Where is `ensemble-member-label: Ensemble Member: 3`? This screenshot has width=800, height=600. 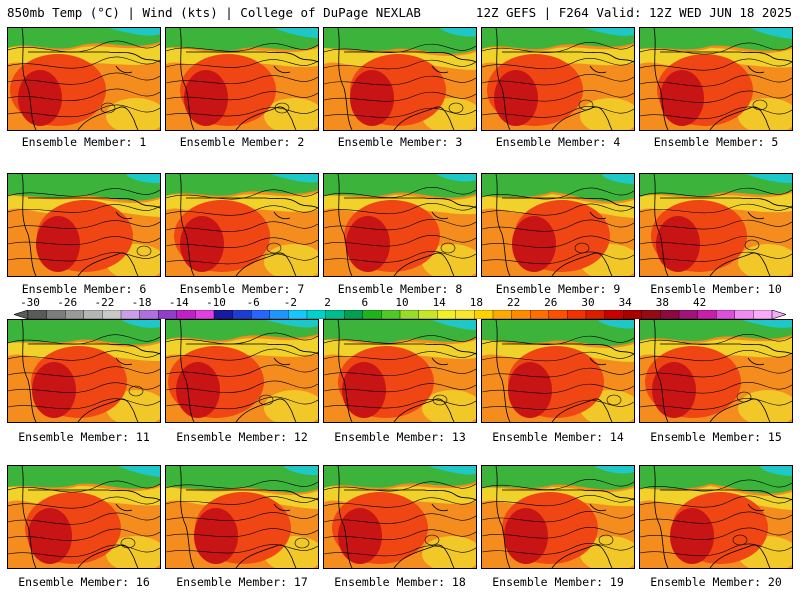
ensemble-member-label: Ensemble Member: 3 is located at coordinates (400, 142).